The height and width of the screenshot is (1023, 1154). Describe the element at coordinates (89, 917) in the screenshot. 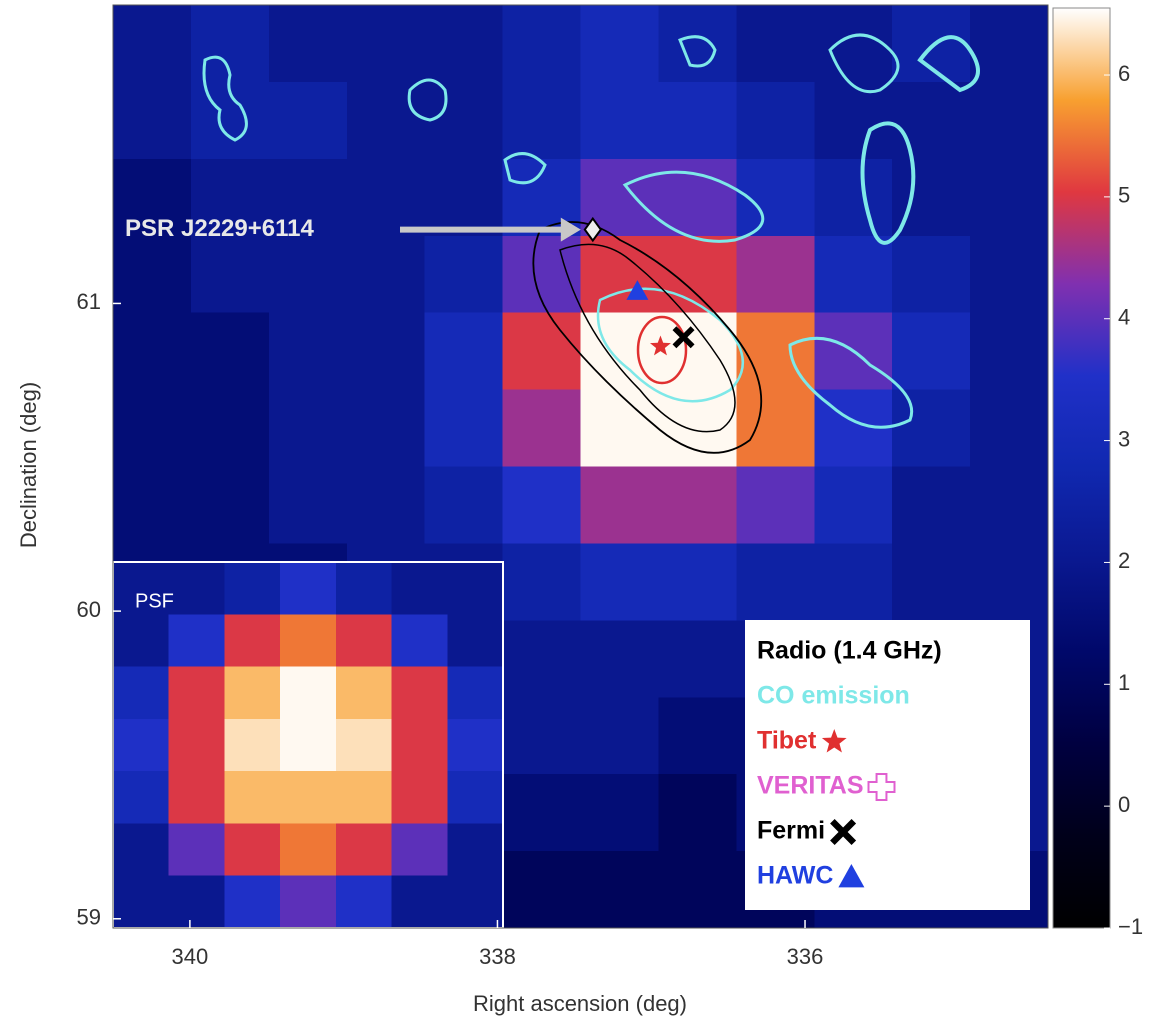

I see `y-tick-label: 59` at that location.